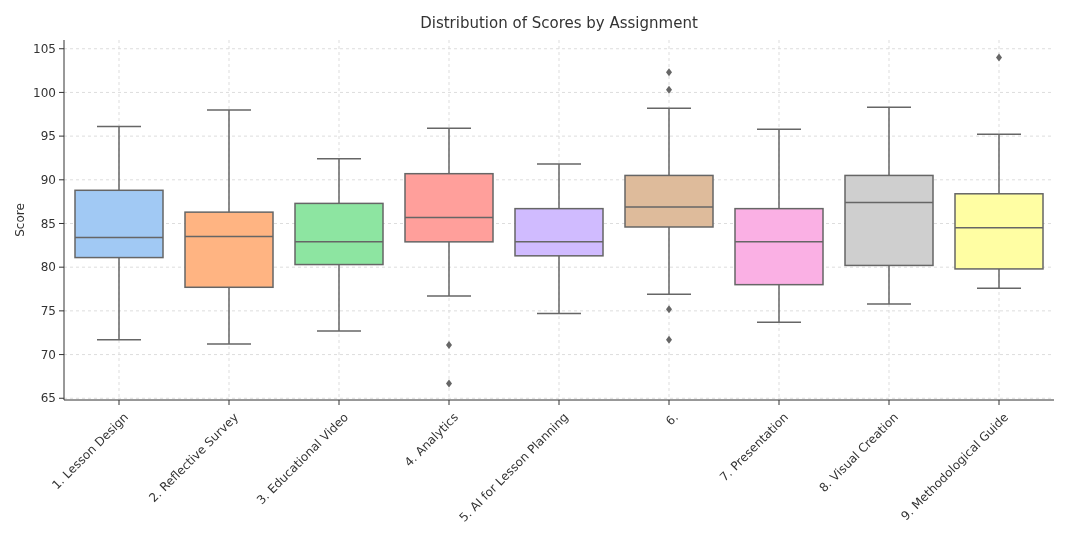  I want to click on y-tick-label: 65, so click(48, 398).